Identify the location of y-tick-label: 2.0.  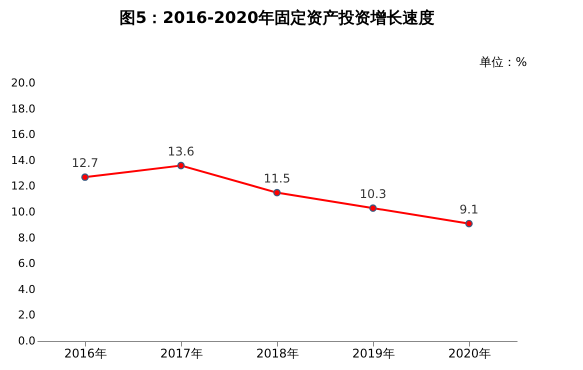
(27, 315).